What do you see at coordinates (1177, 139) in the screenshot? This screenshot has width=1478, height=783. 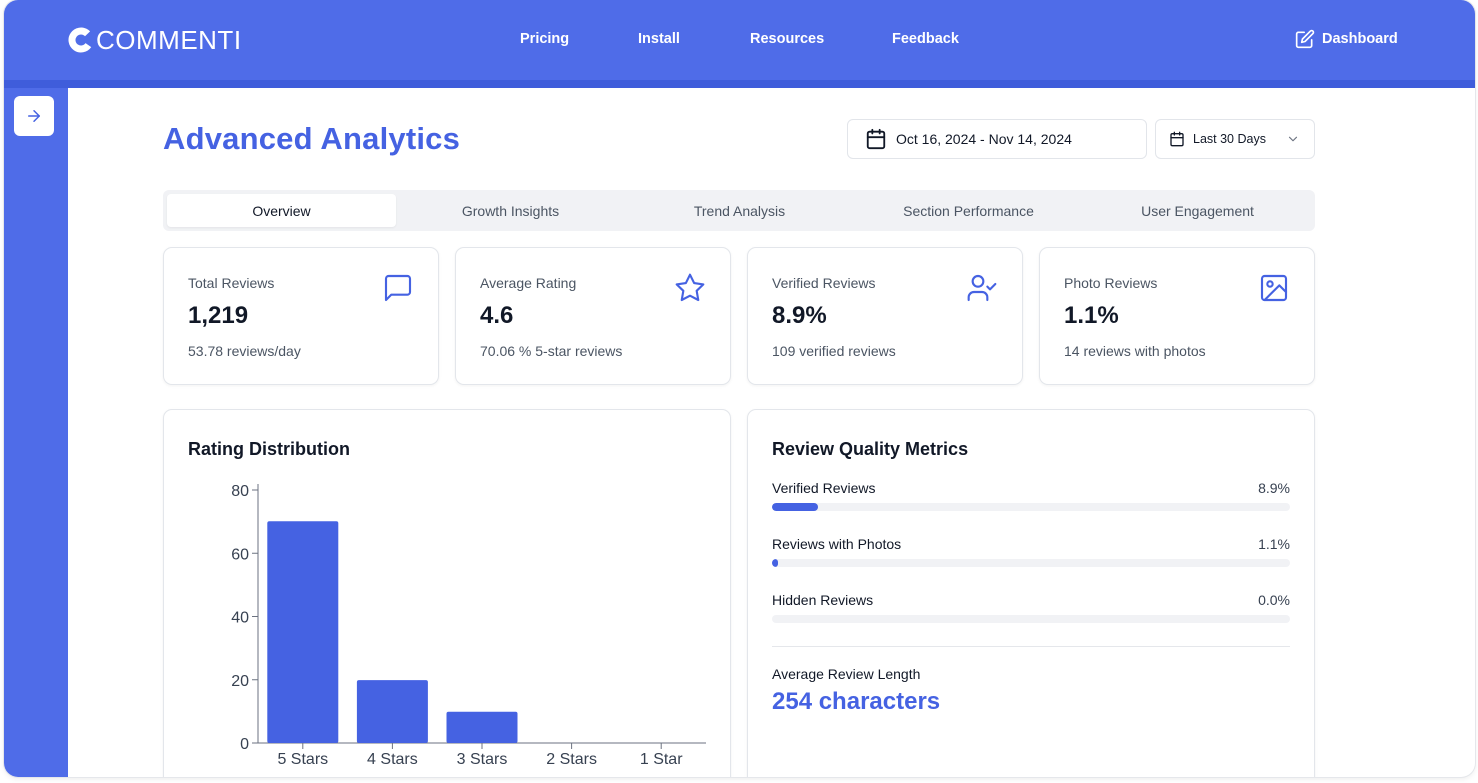 I see `calendar-small-icon` at bounding box center [1177, 139].